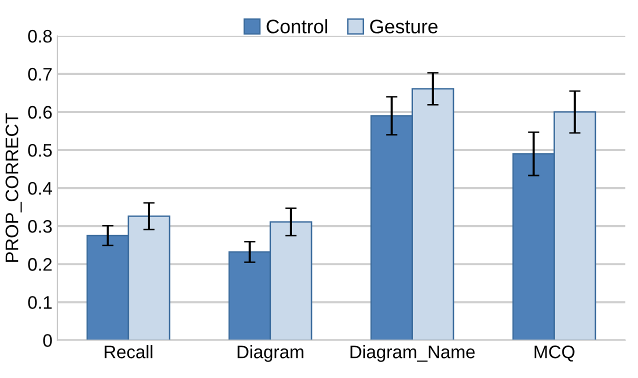  I want to click on y-tick-label: 0.4, so click(40, 188).